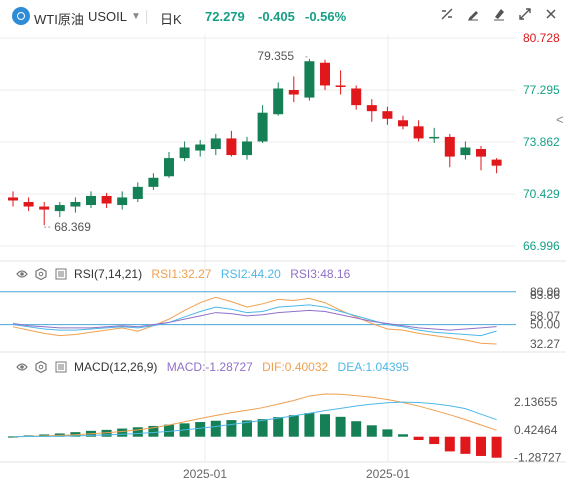 This screenshot has width=566, height=486. What do you see at coordinates (525, 17) in the screenshot?
I see `fullscreen-icon` at bounding box center [525, 17].